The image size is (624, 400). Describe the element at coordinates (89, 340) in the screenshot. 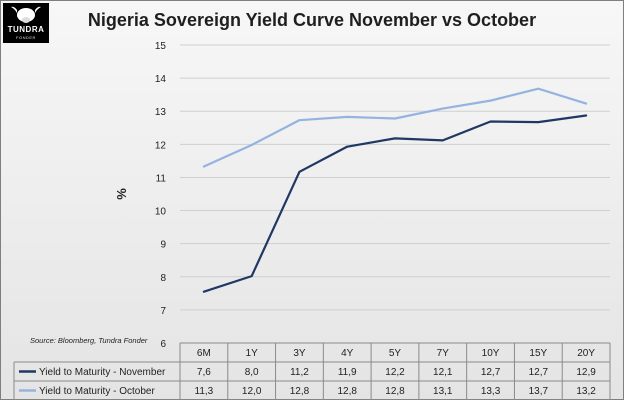

I see `source-note: Source: Bloomberg, Tundra Fonder` at that location.